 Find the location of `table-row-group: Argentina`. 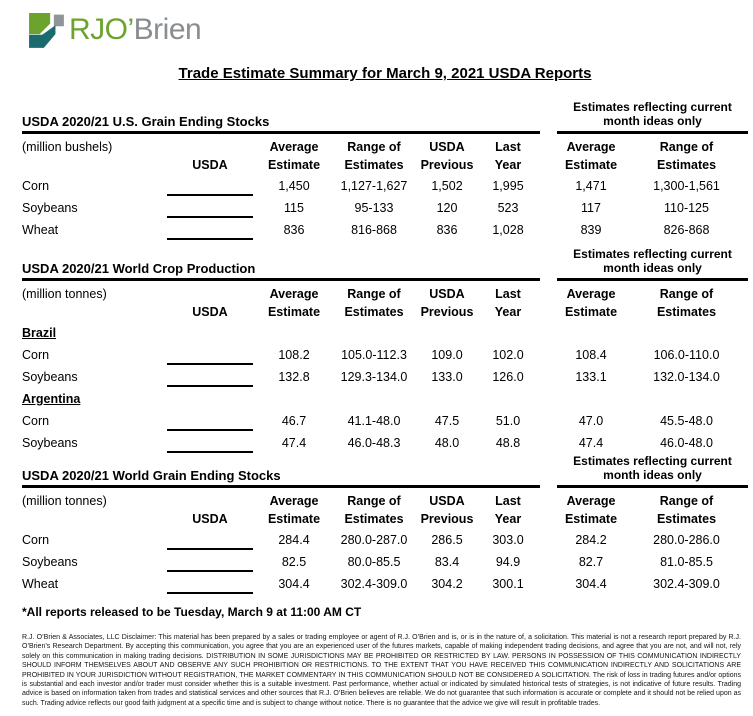

table-row-group: Argentina is located at coordinates (385, 399).